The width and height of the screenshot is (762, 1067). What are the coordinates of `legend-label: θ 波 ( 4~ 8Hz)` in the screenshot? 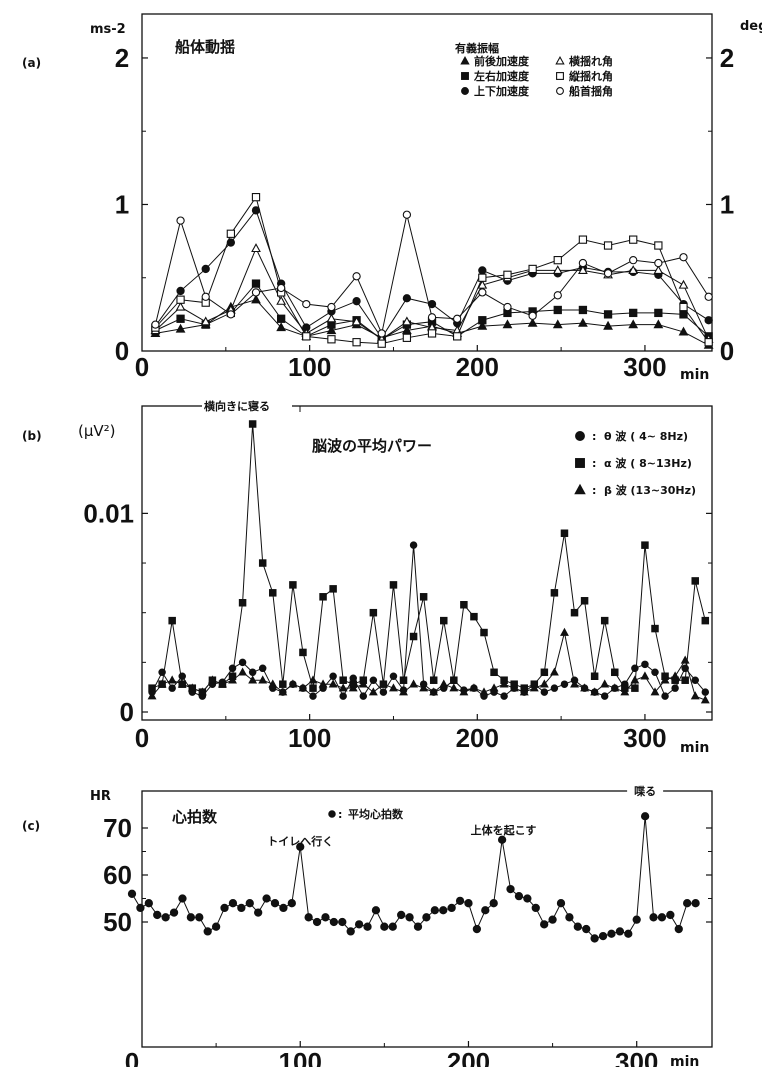 It's located at (646, 436).